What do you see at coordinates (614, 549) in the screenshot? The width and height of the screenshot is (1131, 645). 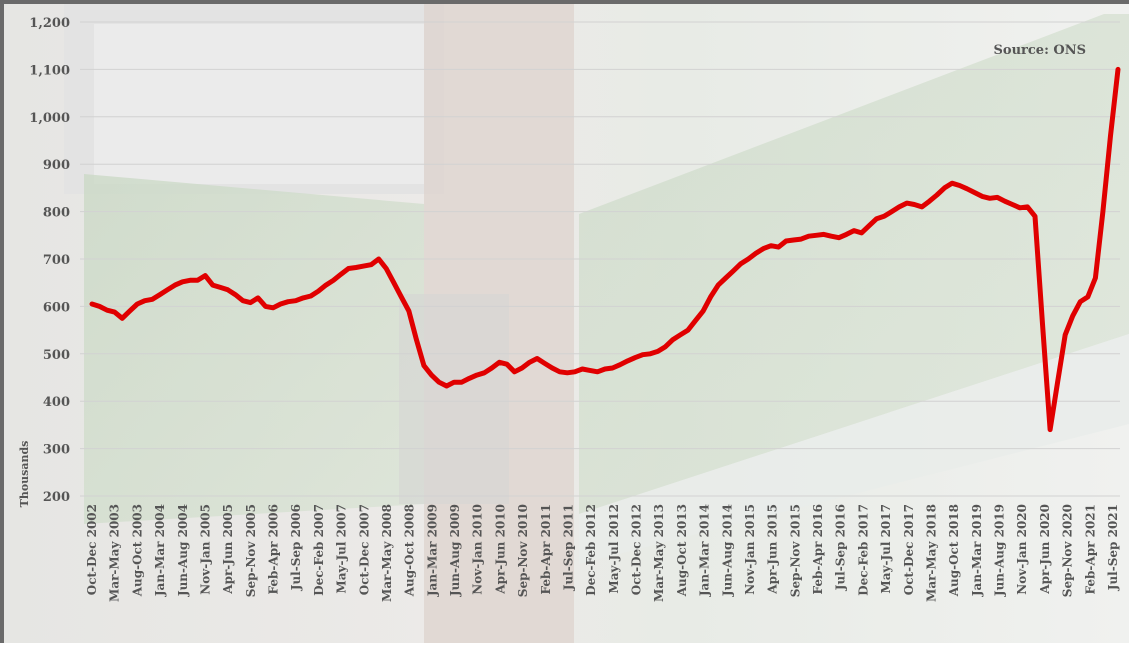 I see `x-tick-label: May-Jul 2012` at bounding box center [614, 549].